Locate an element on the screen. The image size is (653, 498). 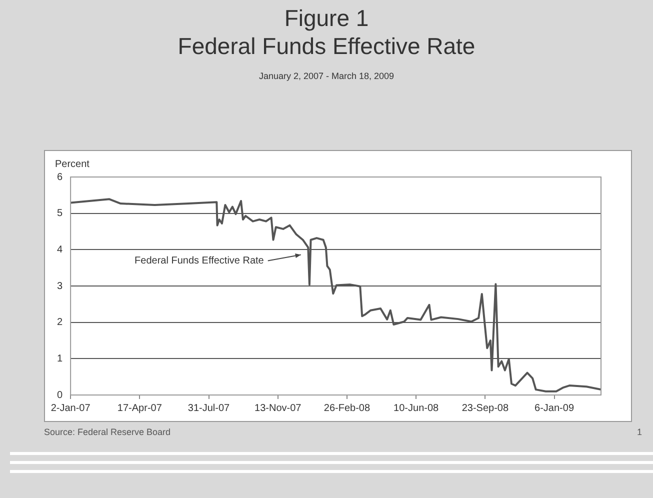
y-tick-label: 6 is located at coordinates (60, 177).